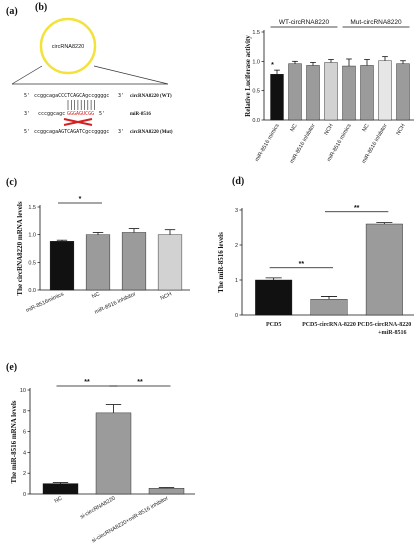 This screenshot has height=550, width=418. What do you see at coordinates (97, 508) in the screenshot?
I see `x-tick-label: si-ciecRNA8220` at bounding box center [97, 508].